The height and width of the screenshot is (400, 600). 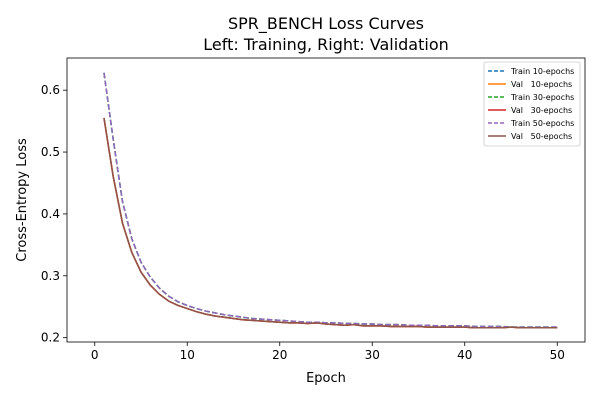 What do you see at coordinates (187, 355) in the screenshot?
I see `x-tick-label: 10` at bounding box center [187, 355].